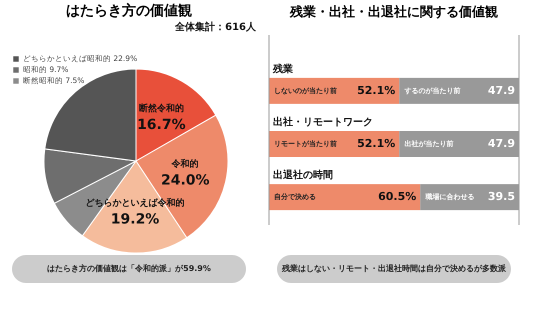 The width and height of the screenshot is (536, 322). Describe the element at coordinates (135, 220) in the screenshot. I see `data-label: 19.2%` at that location.